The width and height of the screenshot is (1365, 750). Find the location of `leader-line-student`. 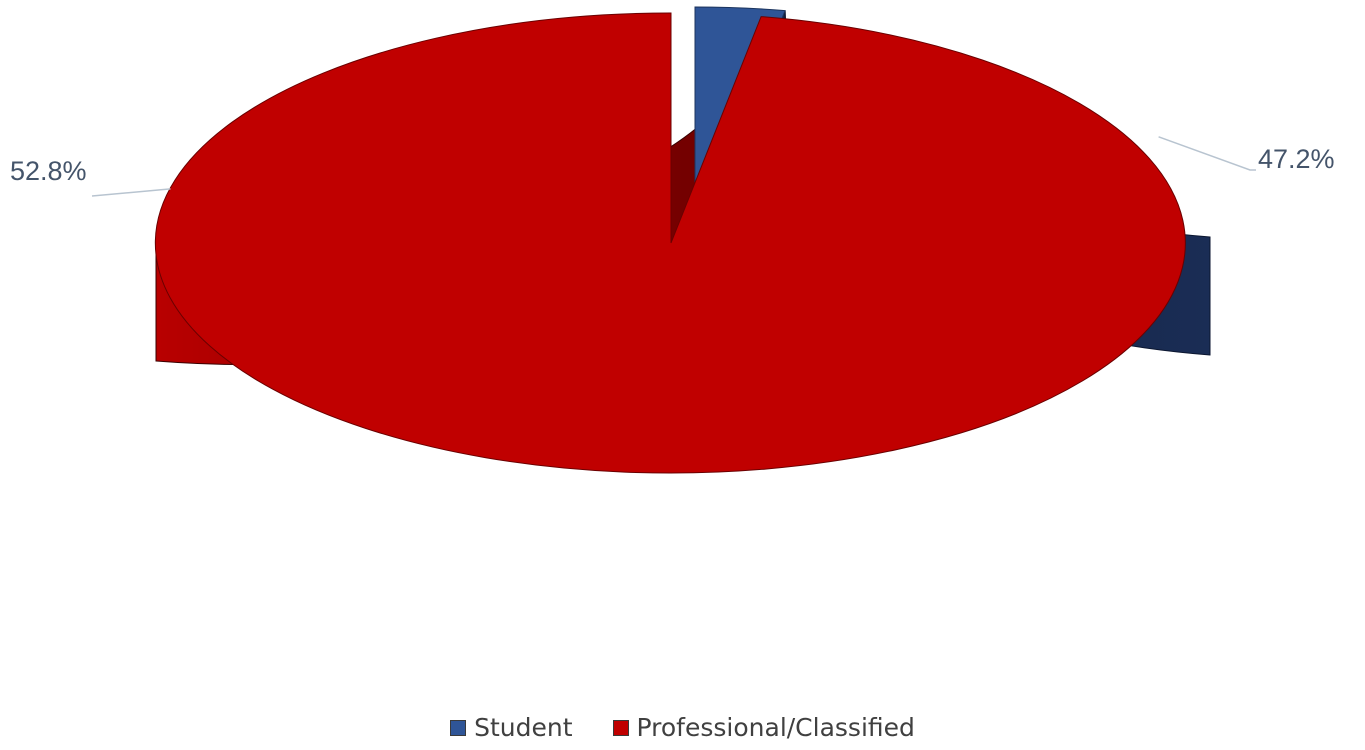

leader-line-student is located at coordinates (1207, 153).